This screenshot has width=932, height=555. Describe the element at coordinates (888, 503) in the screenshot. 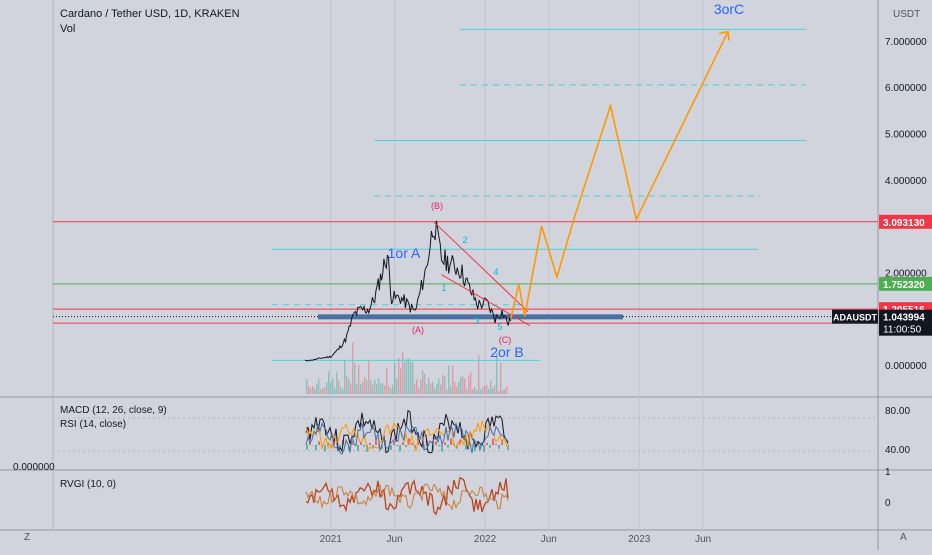

I see `rvgi-tick-label: 0` at that location.